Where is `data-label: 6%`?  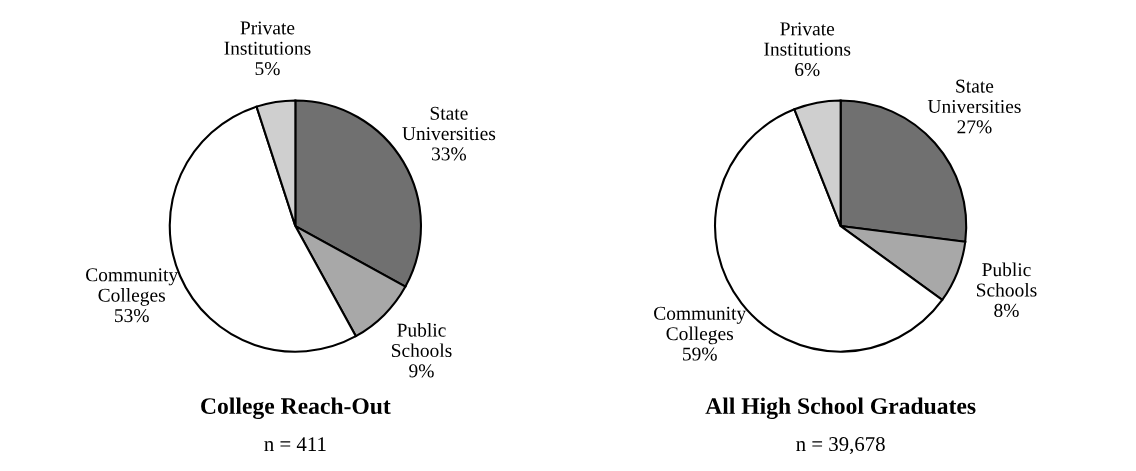
data-label: 6% is located at coordinates (807, 69).